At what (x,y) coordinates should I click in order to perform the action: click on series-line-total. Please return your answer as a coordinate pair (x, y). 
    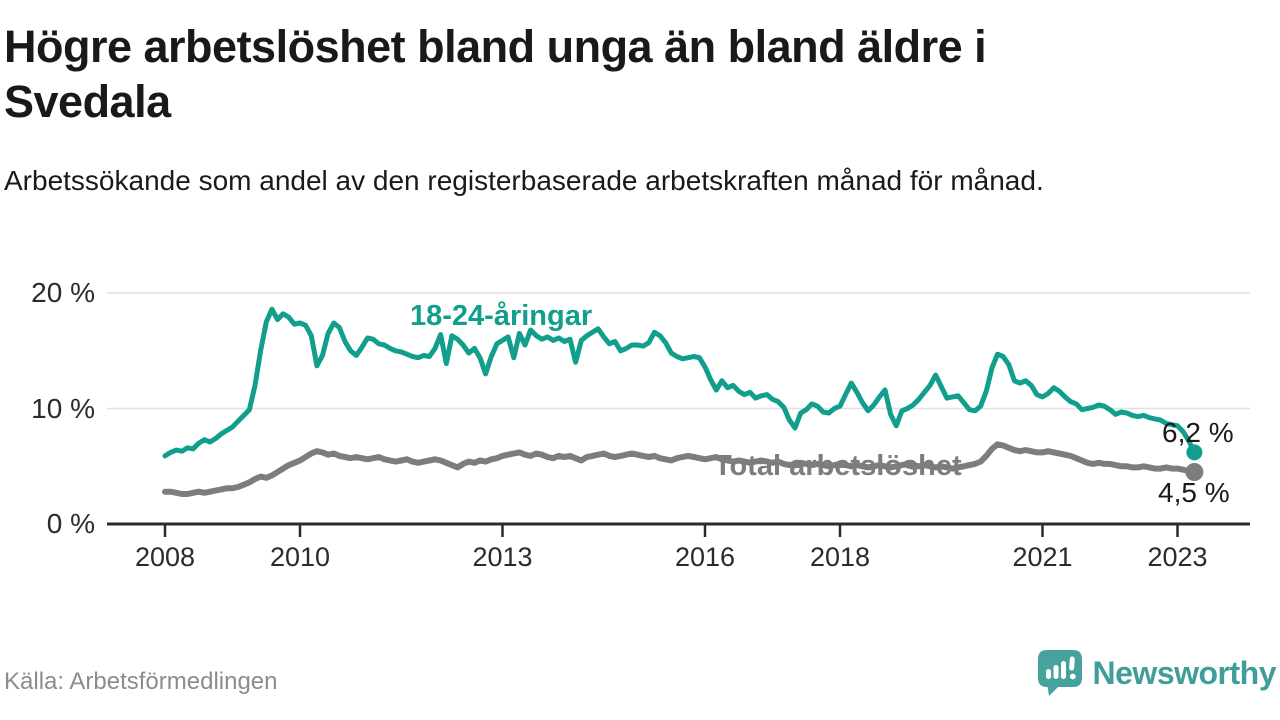
    Looking at the image, I should click on (680, 469).